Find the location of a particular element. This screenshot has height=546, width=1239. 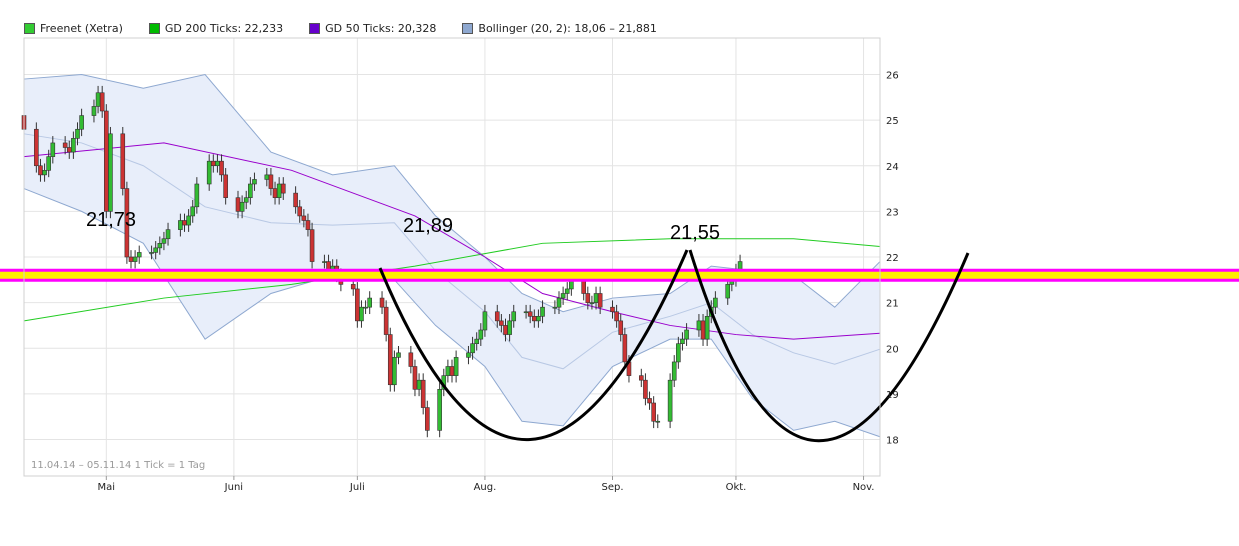

x-axis: Mai Juni Juli Aug. Sep. Okt. Nov. is located at coordinates (486, 484).